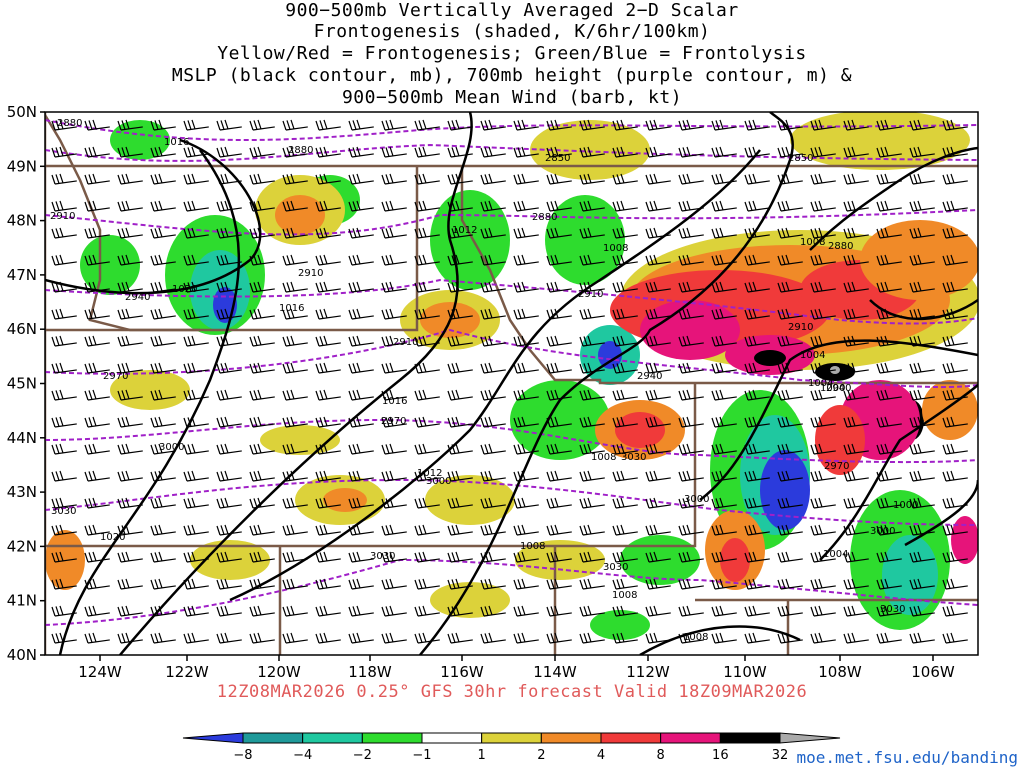 This screenshot has width=1024, height=768. What do you see at coordinates (836, 466) in the screenshot?
I see `height-label: 2970` at bounding box center [836, 466].